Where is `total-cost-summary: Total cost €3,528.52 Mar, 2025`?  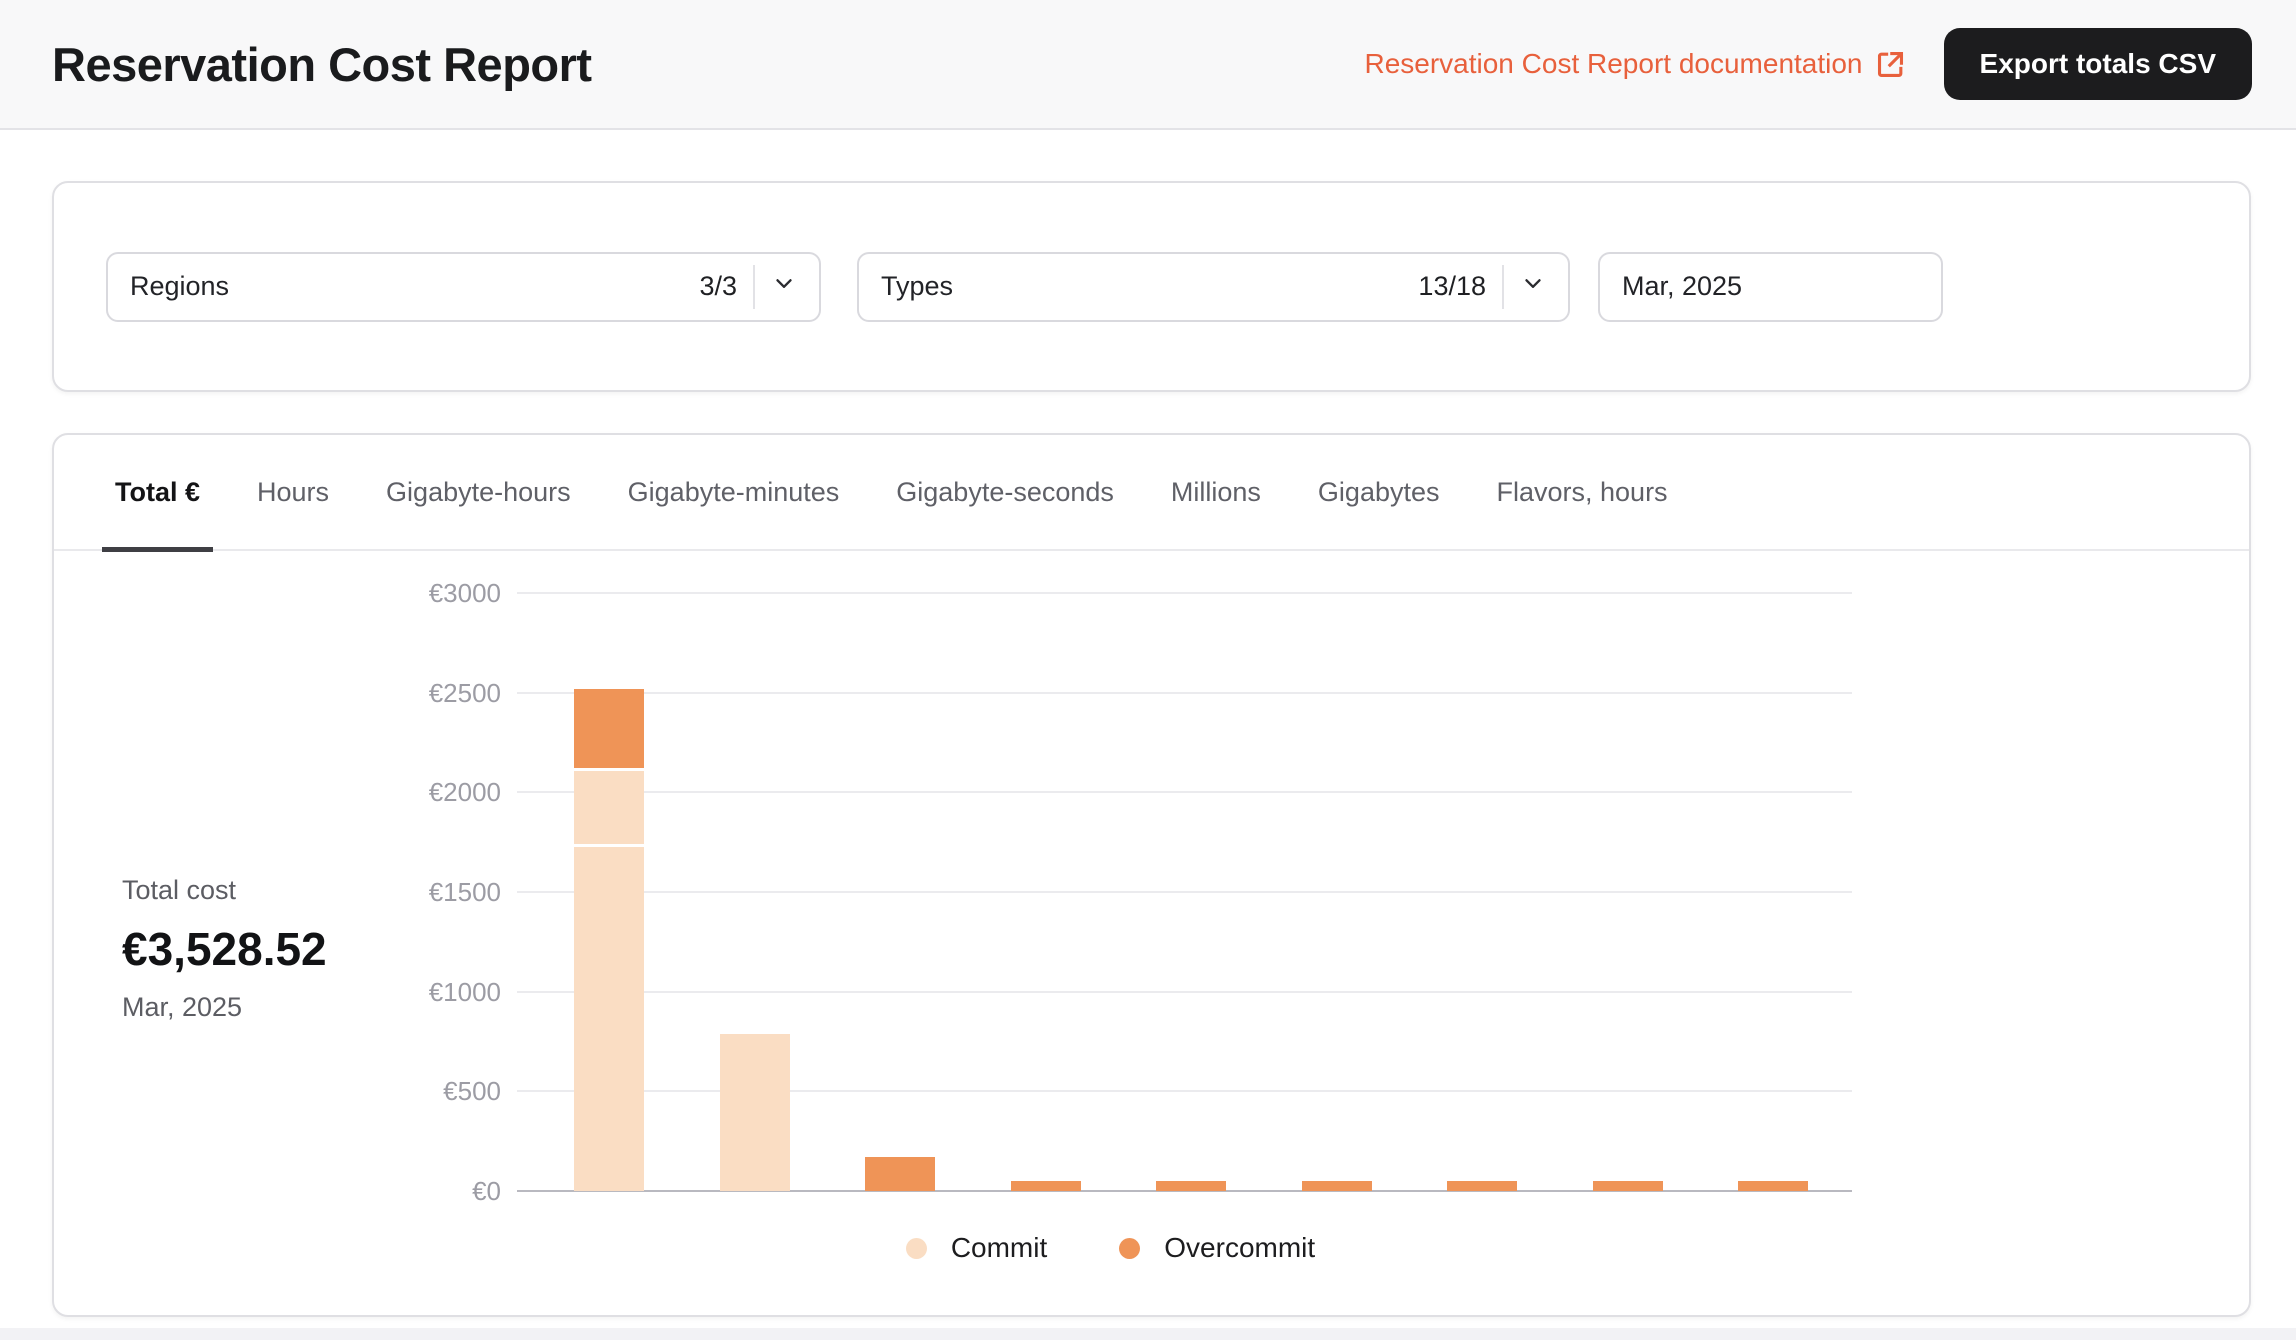 total-cost-summary: Total cost €3,528.52 Mar, 2025 is located at coordinates (224, 949).